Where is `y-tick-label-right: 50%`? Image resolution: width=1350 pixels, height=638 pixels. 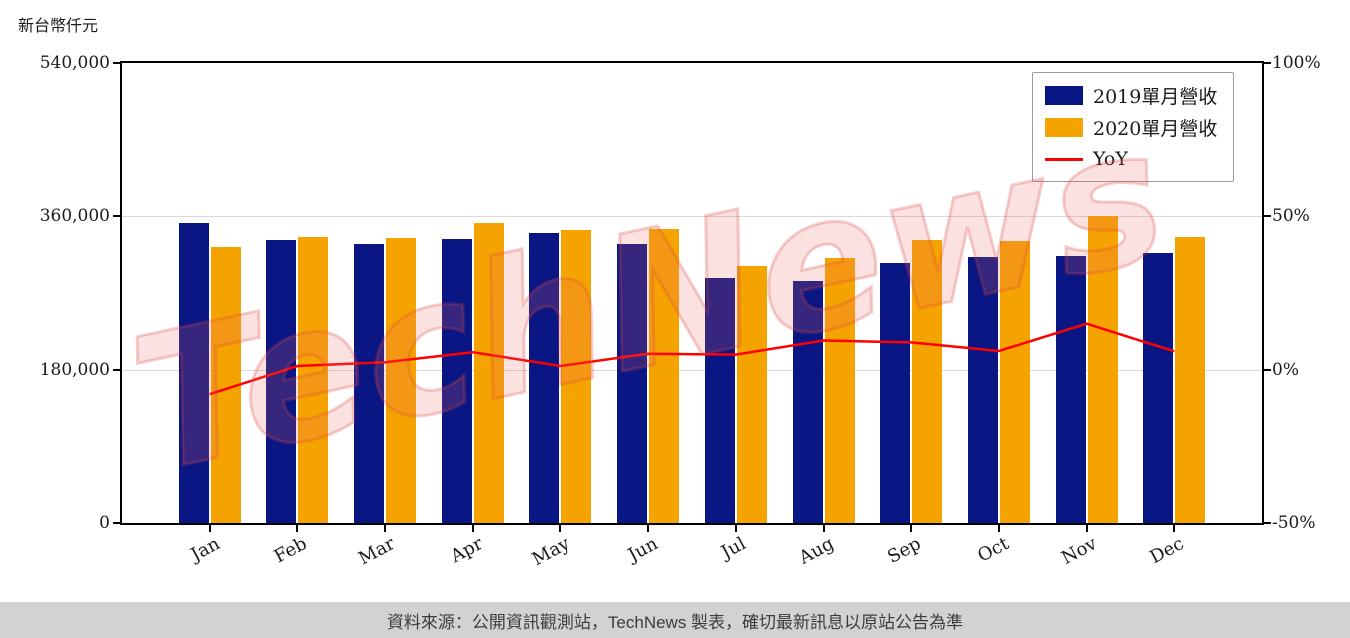
y-tick-label-right: 50% is located at coordinates (1291, 216).